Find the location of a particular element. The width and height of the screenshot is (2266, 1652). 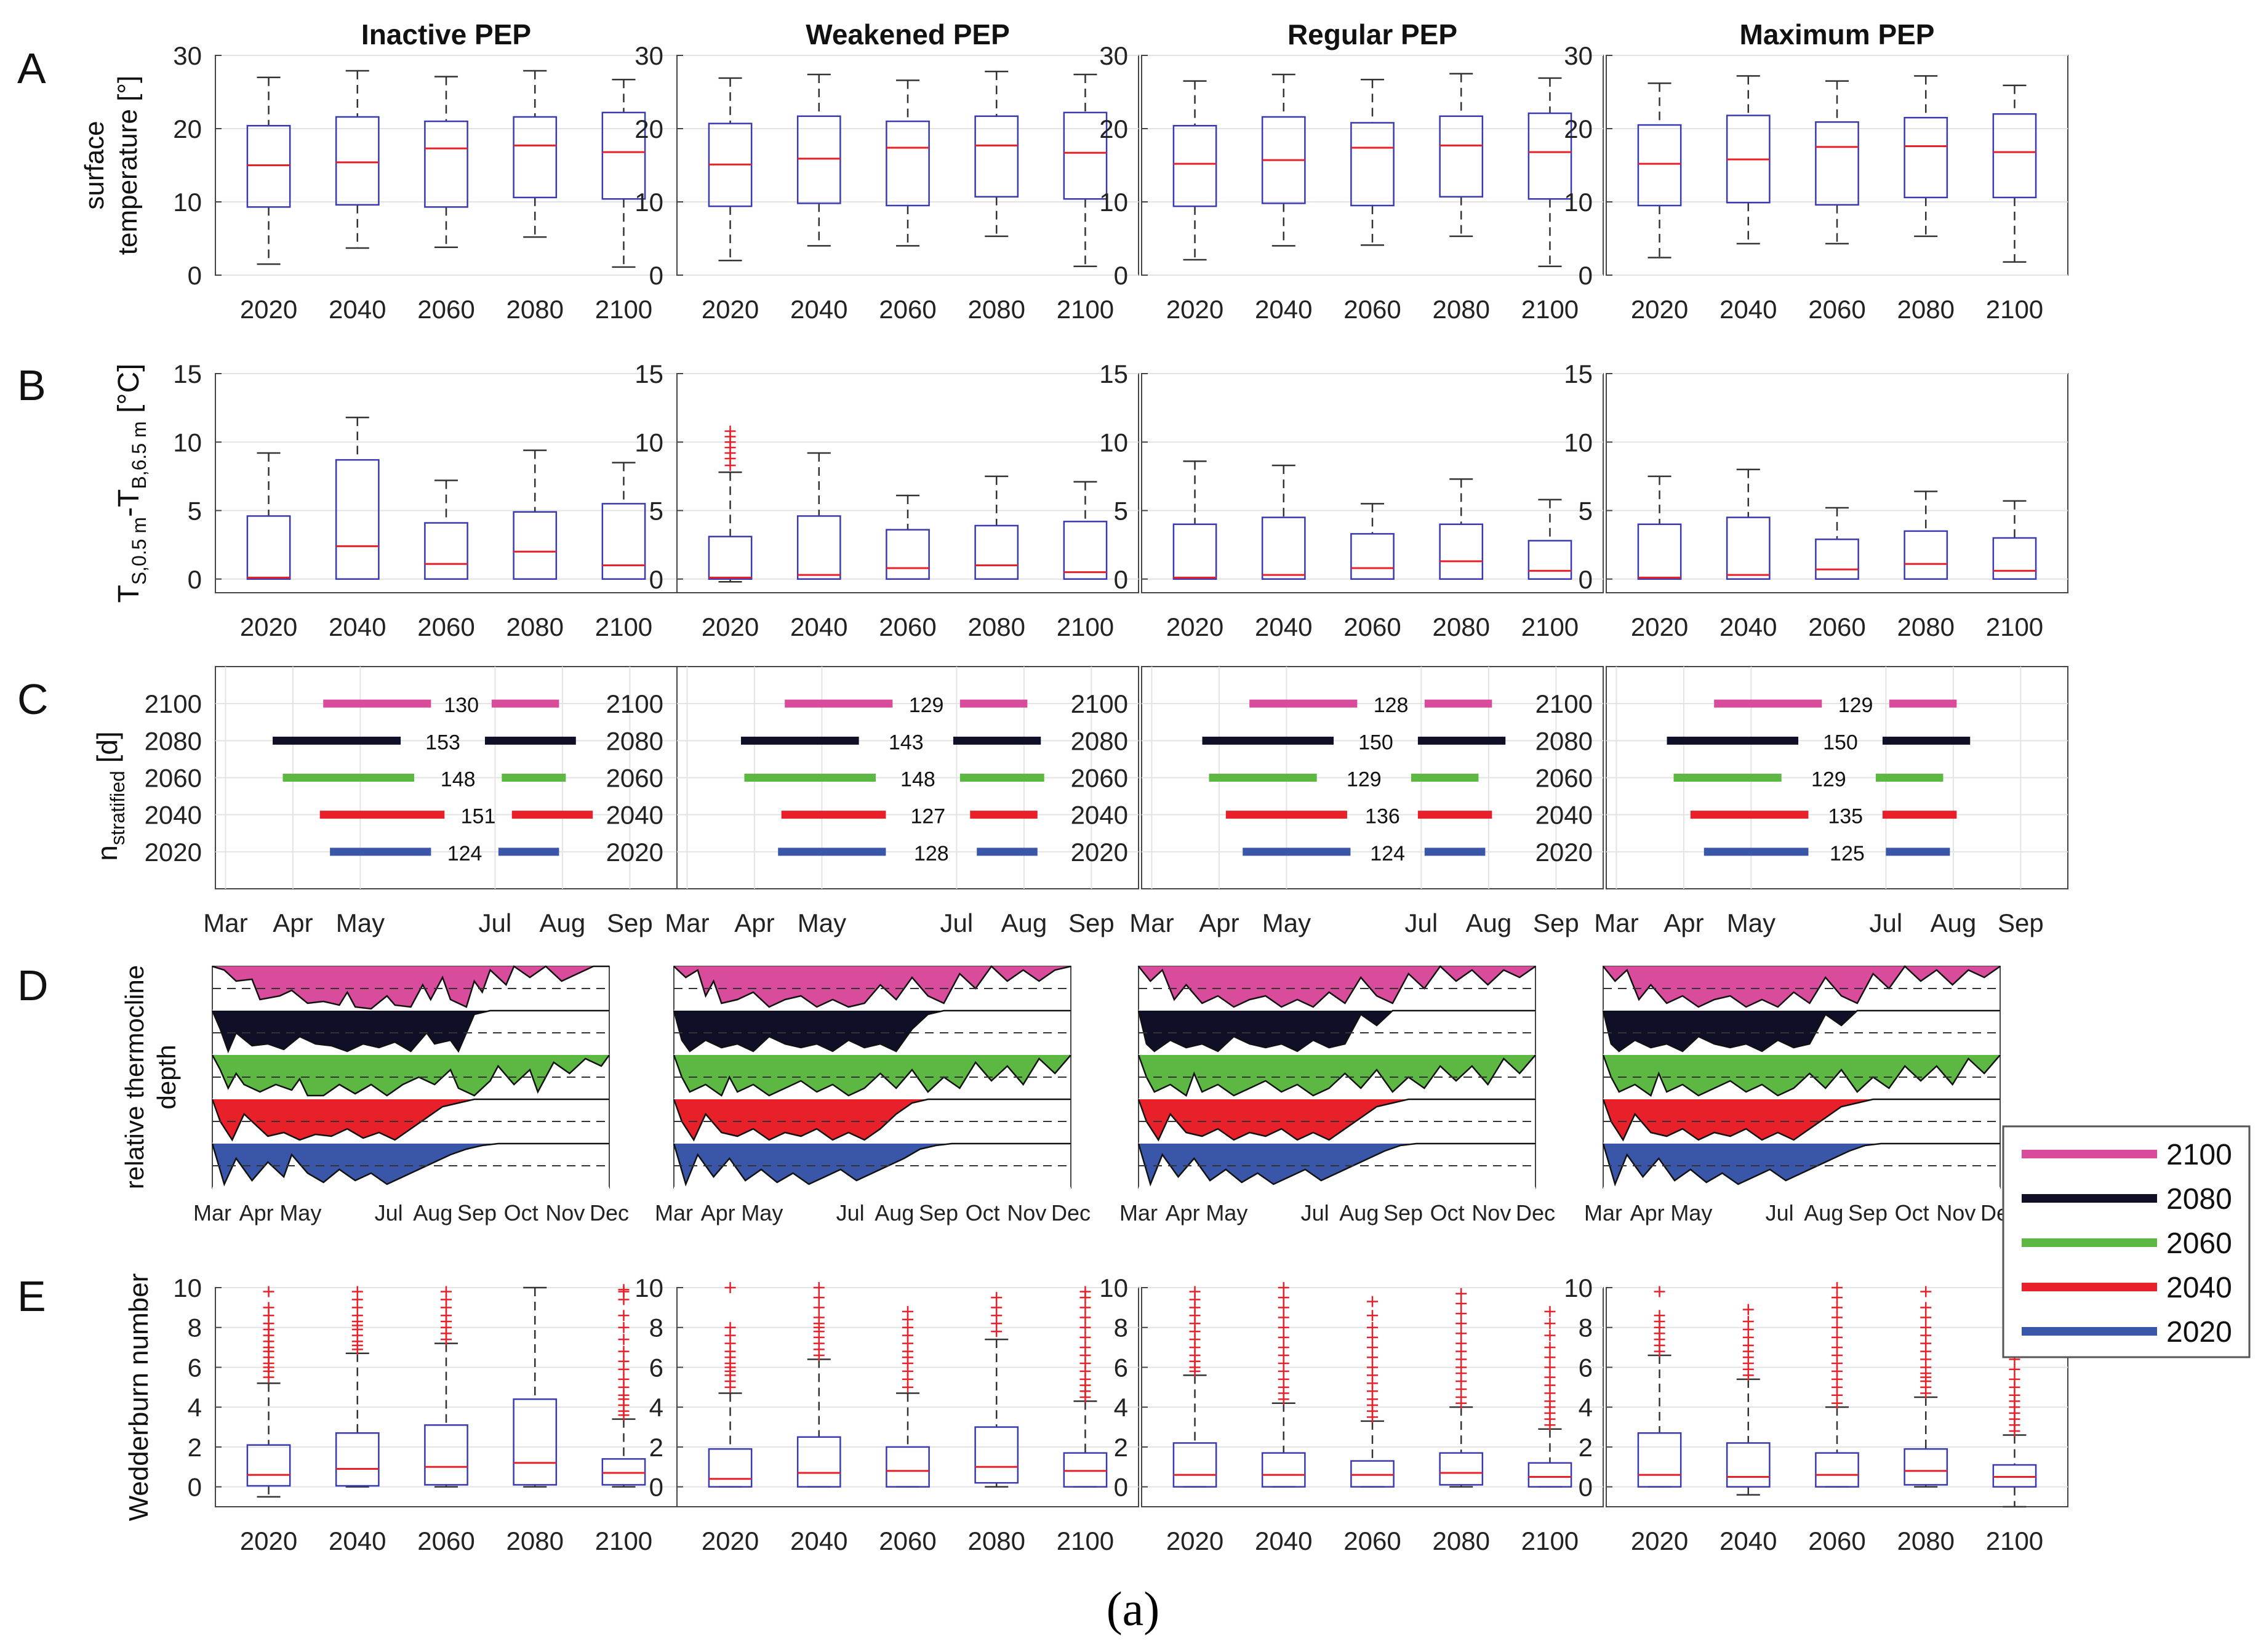

y-tick-label: 6 is located at coordinates (1121, 1367).